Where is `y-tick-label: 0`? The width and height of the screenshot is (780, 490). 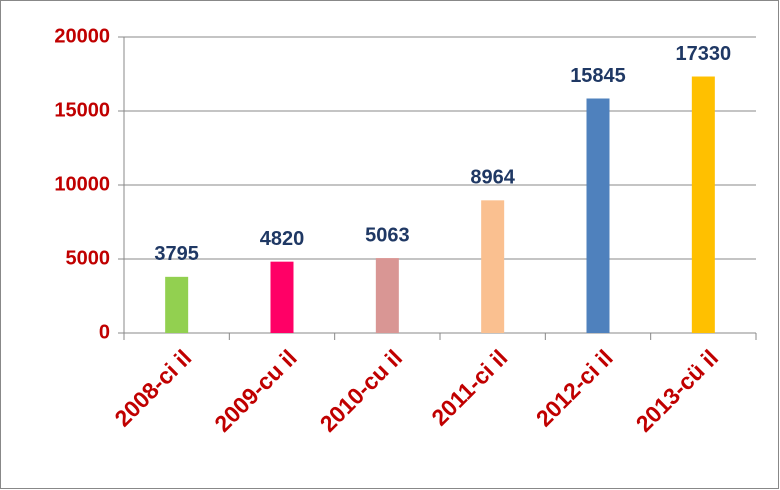 y-tick-label: 0 is located at coordinates (104, 332).